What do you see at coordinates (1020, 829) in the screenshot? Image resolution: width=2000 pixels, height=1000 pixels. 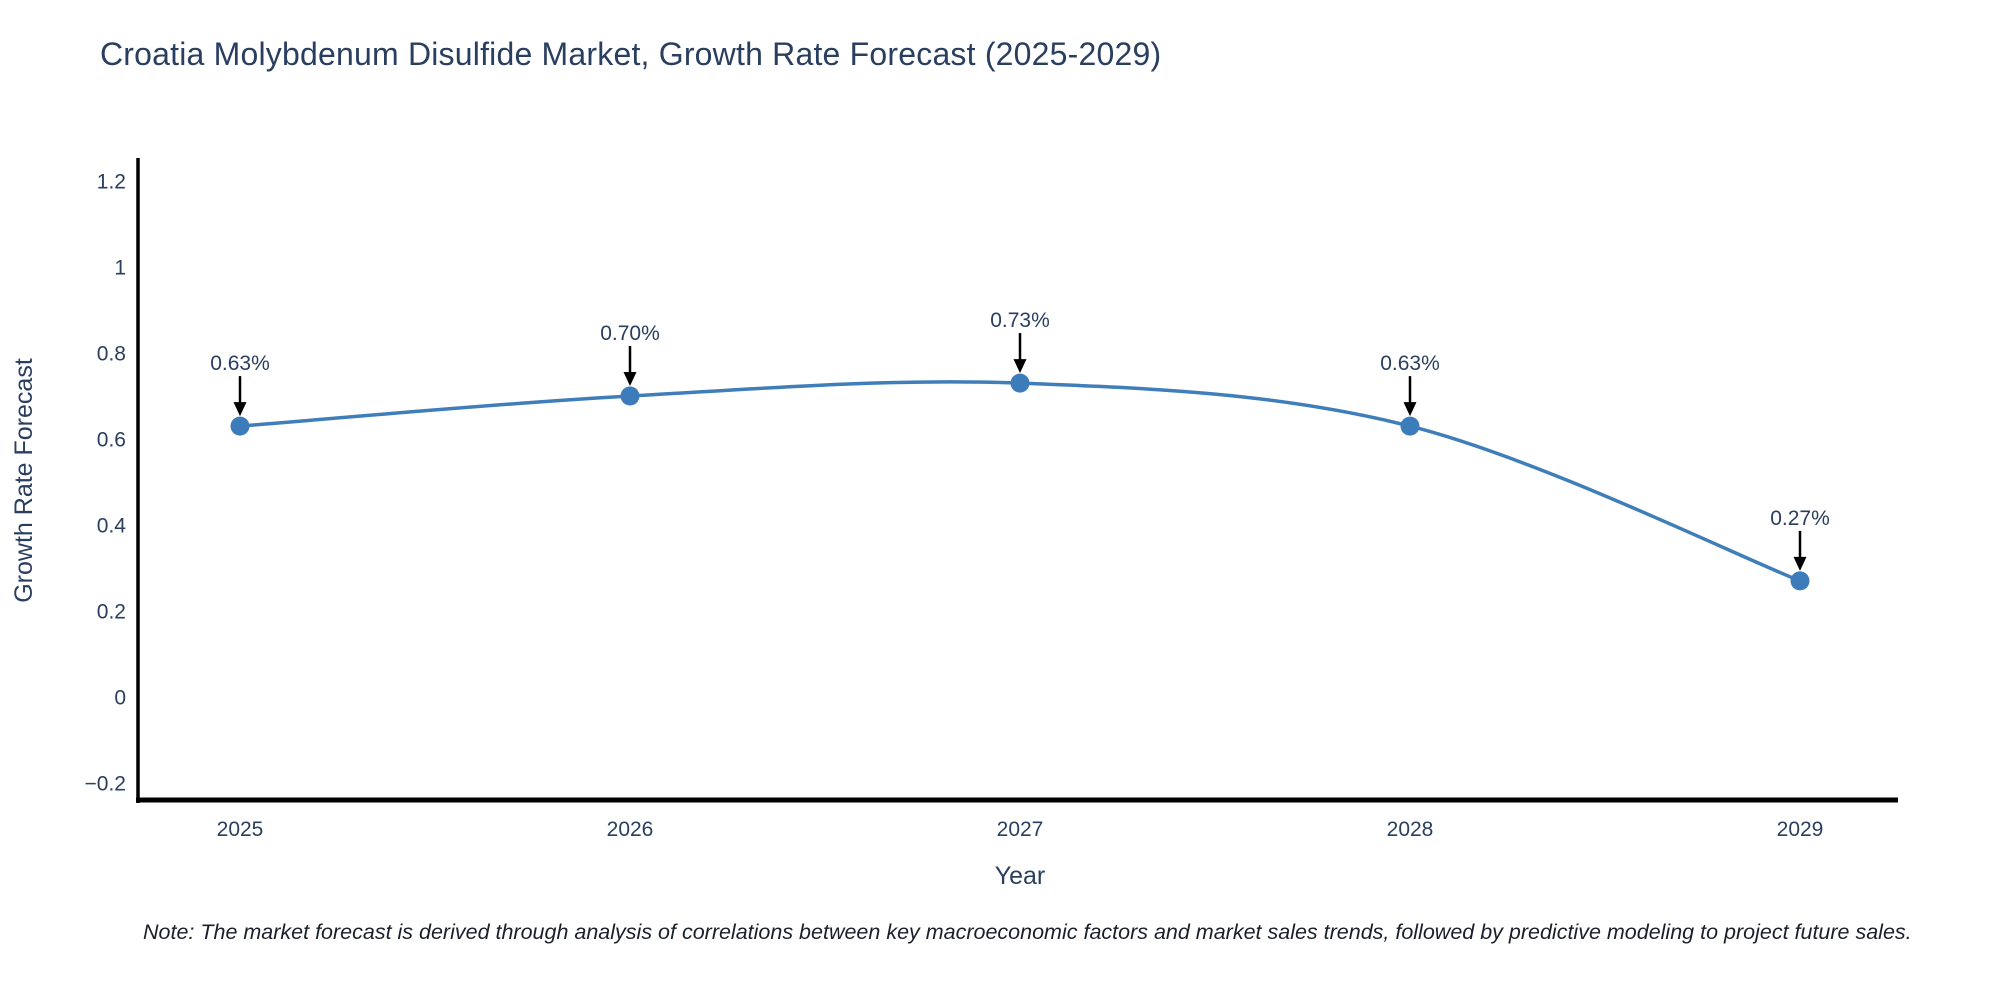 I see `x-tick-label: 2027` at bounding box center [1020, 829].